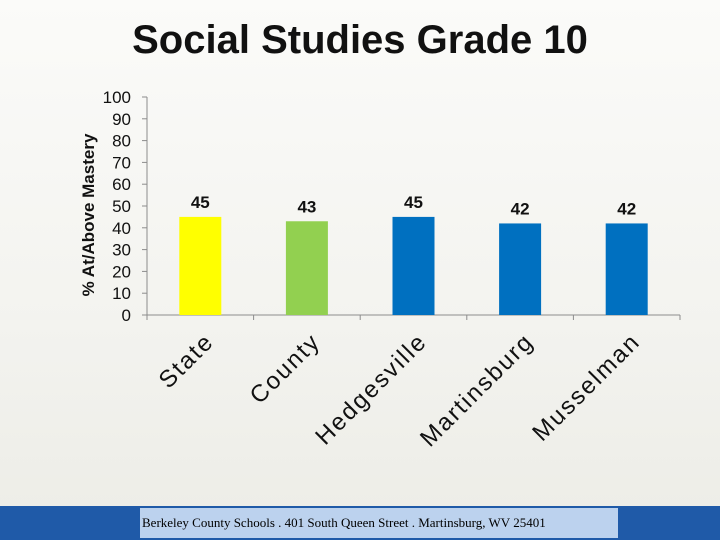 This screenshot has width=720, height=540. I want to click on y-tick-label: 20, so click(121, 271).